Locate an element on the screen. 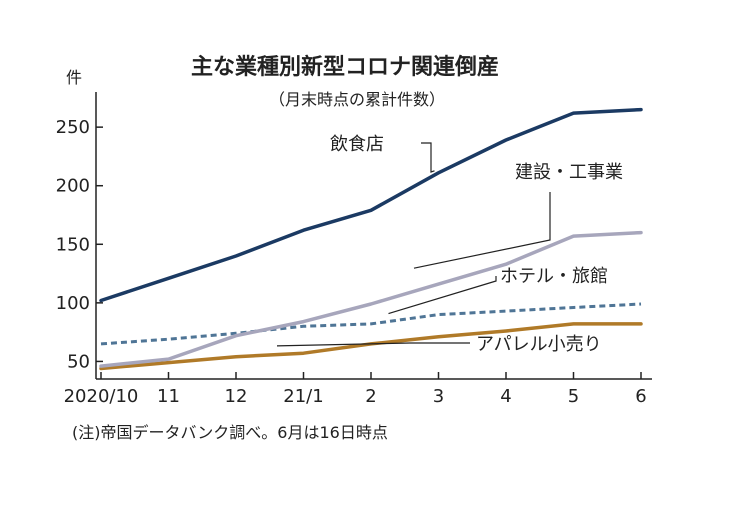 The height and width of the screenshot is (507, 729). y-tick-label: 50 is located at coordinates (78, 361).